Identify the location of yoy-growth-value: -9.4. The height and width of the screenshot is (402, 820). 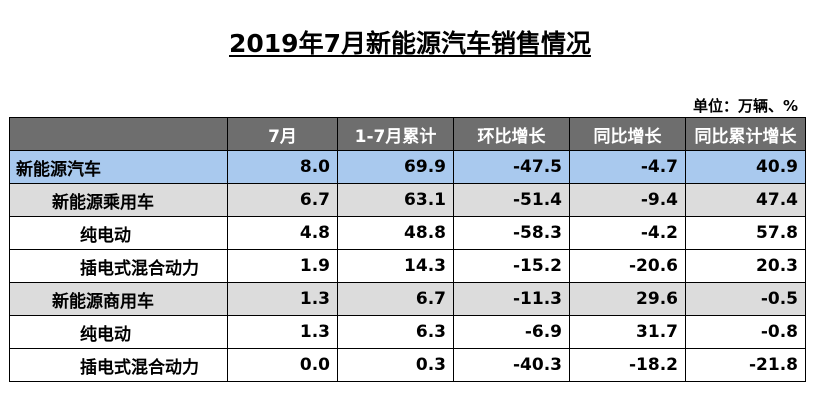
(627, 200).